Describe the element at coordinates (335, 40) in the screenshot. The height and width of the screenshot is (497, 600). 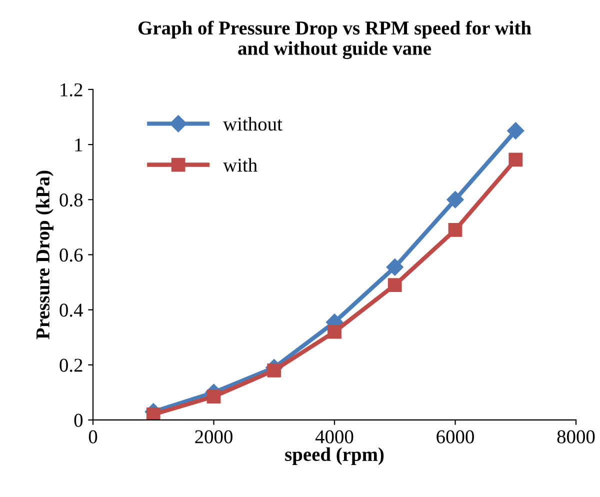
I see `chart-title: Graph of Pressure Drop vs RPM speed for with and without guide vane` at that location.